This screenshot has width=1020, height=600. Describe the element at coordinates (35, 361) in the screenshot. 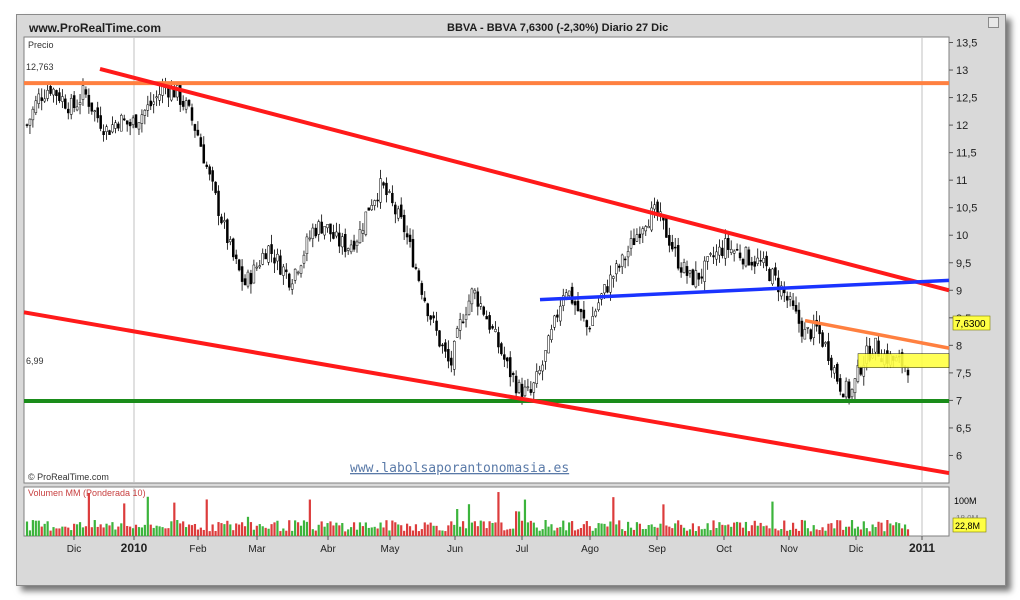

I see `low-price-label: 6,99` at that location.